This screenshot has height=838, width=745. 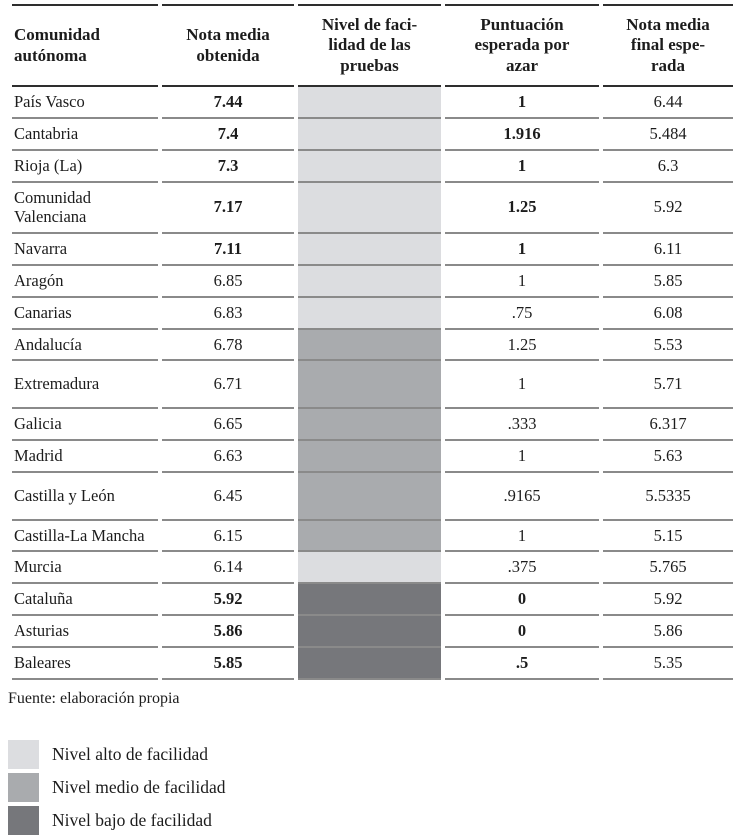 What do you see at coordinates (372, 820) in the screenshot?
I see `legend-item: Nivel bajo de facilidad` at bounding box center [372, 820].